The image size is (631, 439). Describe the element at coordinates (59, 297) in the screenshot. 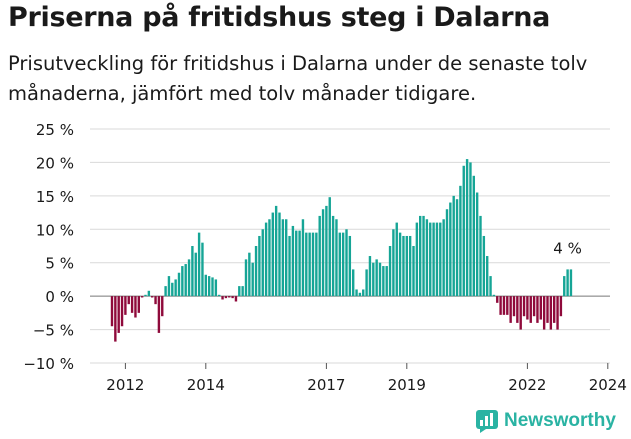

I see `y-tick-label: 0 %` at that location.